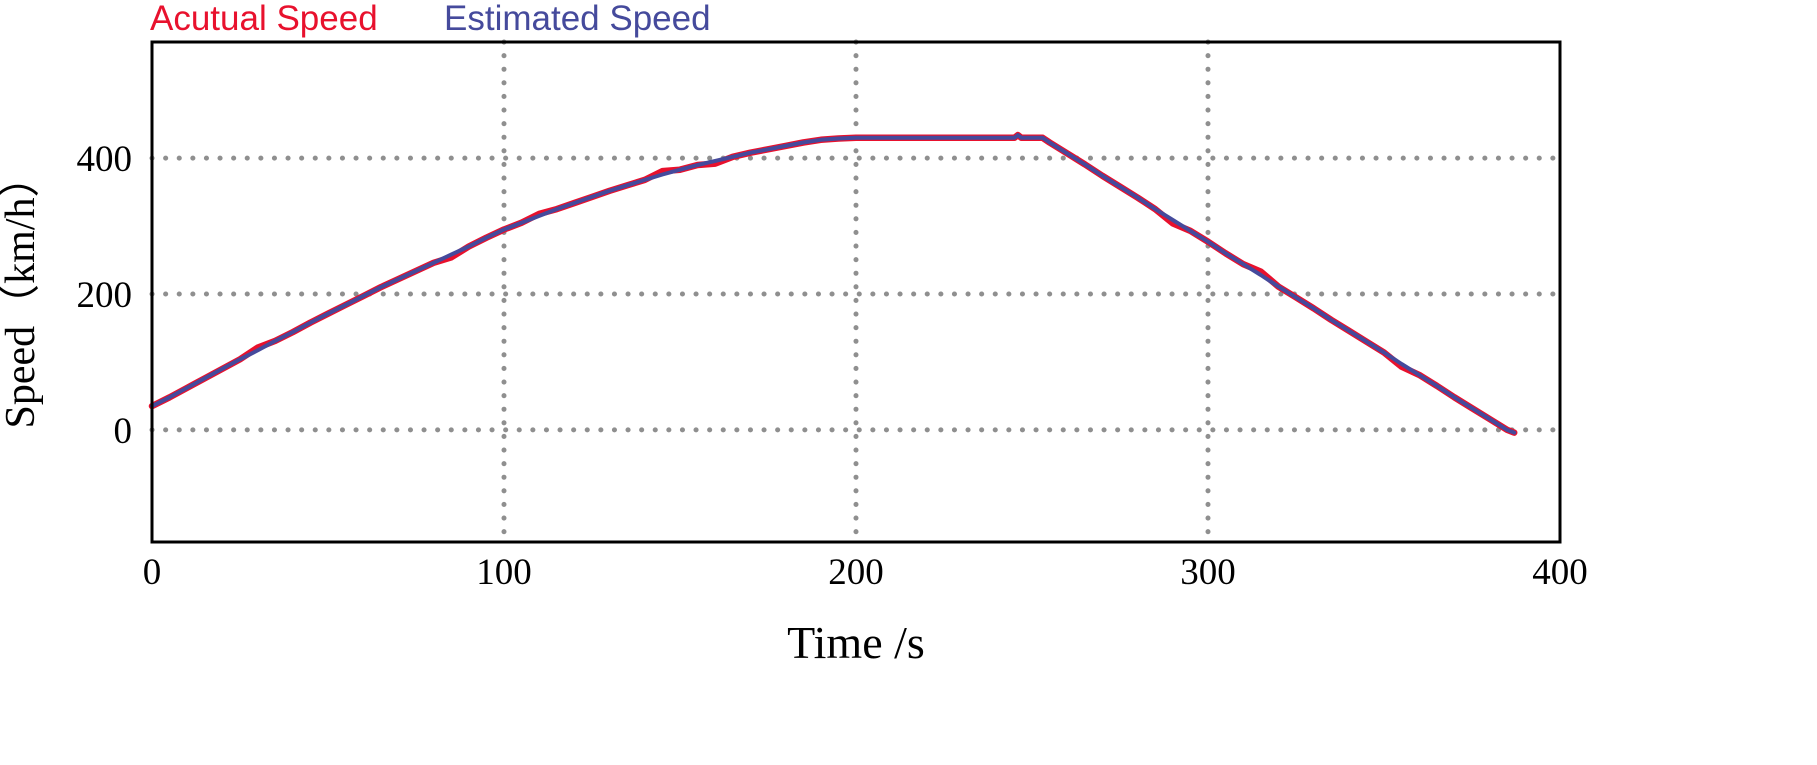 This screenshot has width=1817, height=765. Describe the element at coordinates (856, 642) in the screenshot. I see `x-axis-title: Time /s` at that location.